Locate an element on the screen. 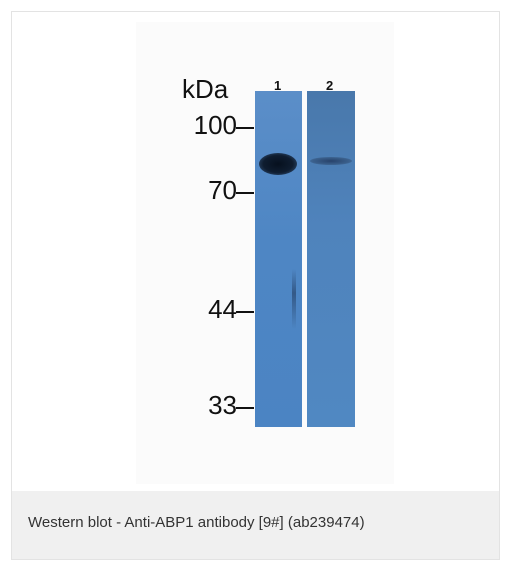 This screenshot has height=573, width=511. lane-smear is located at coordinates (294, 299).